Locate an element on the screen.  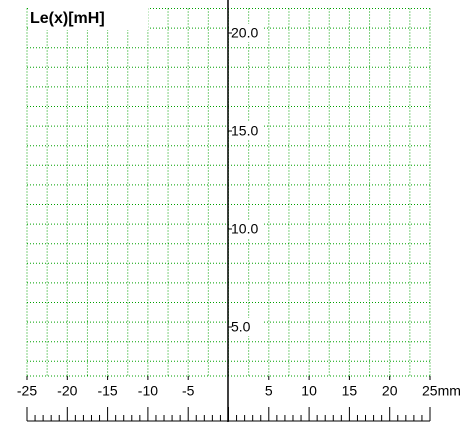
x-tick-label: 15 is located at coordinates (350, 391).